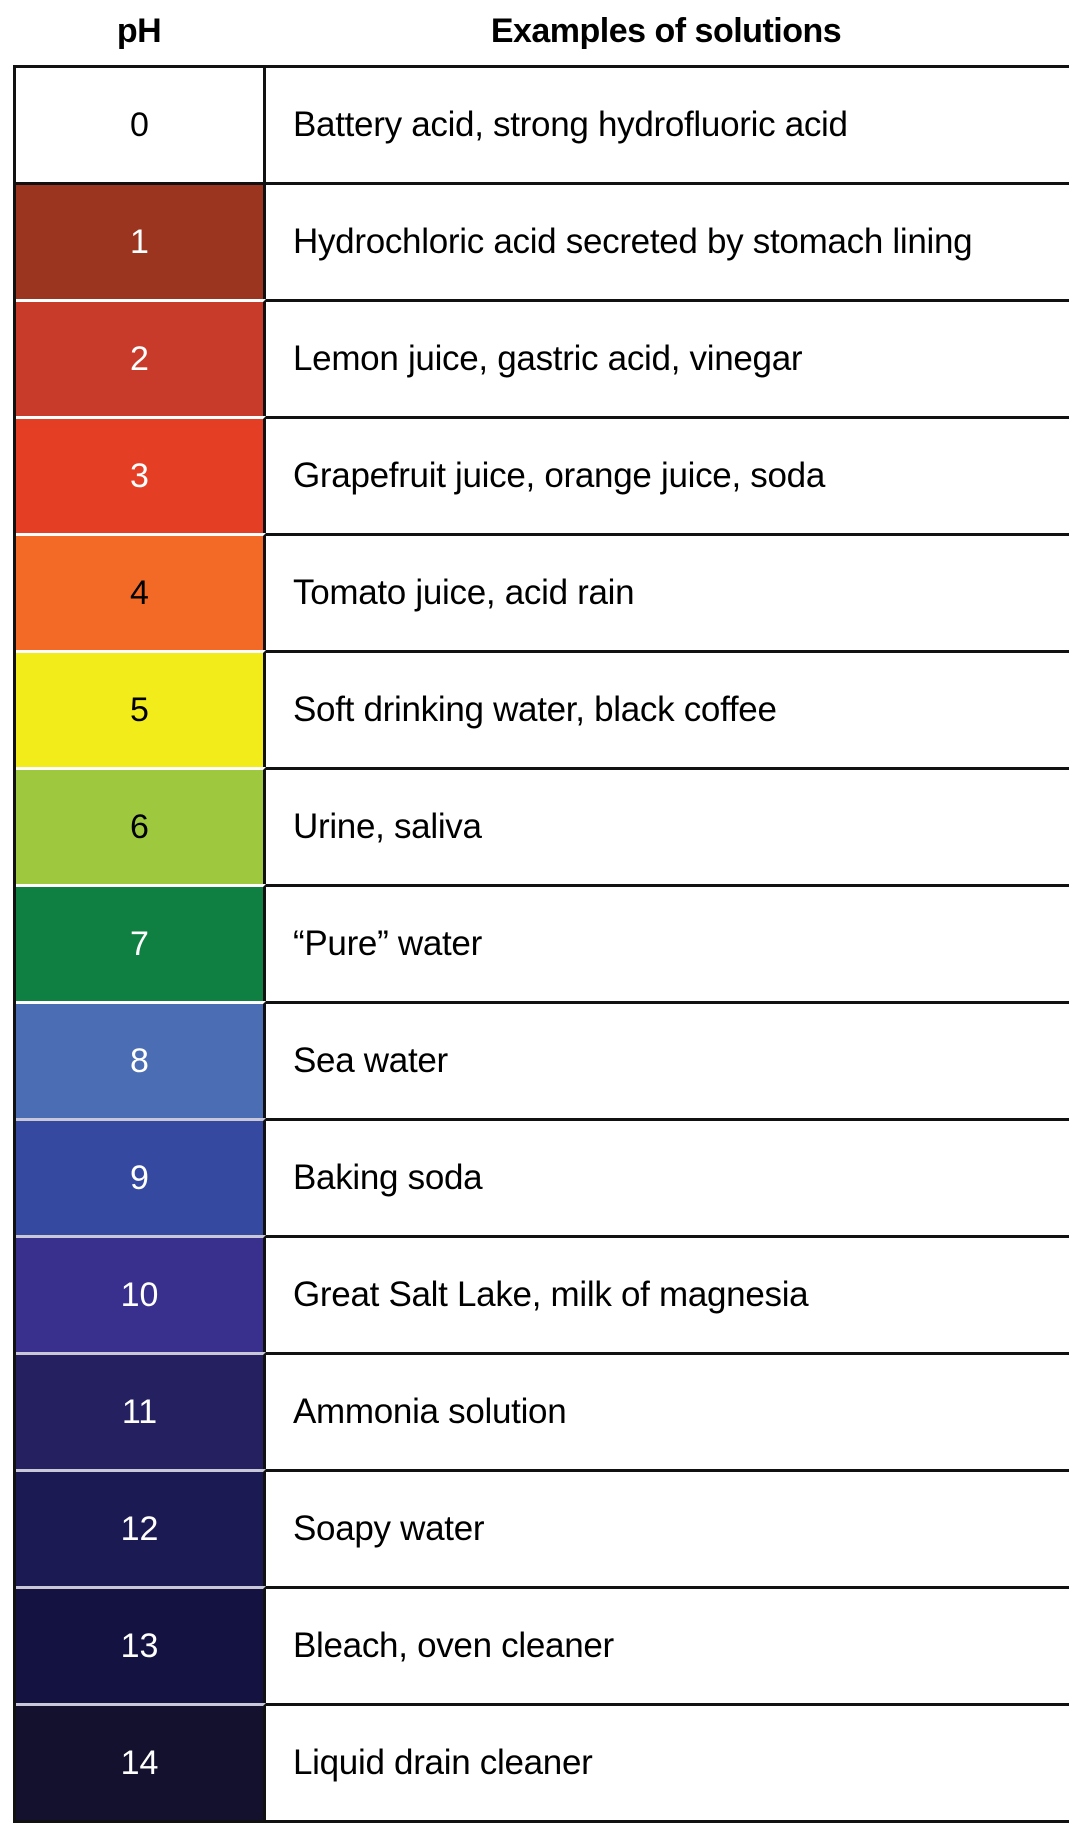 This screenshot has height=1833, width=1069. Describe the element at coordinates (141, 1176) in the screenshot. I see `ph-value-cell: 9` at that location.